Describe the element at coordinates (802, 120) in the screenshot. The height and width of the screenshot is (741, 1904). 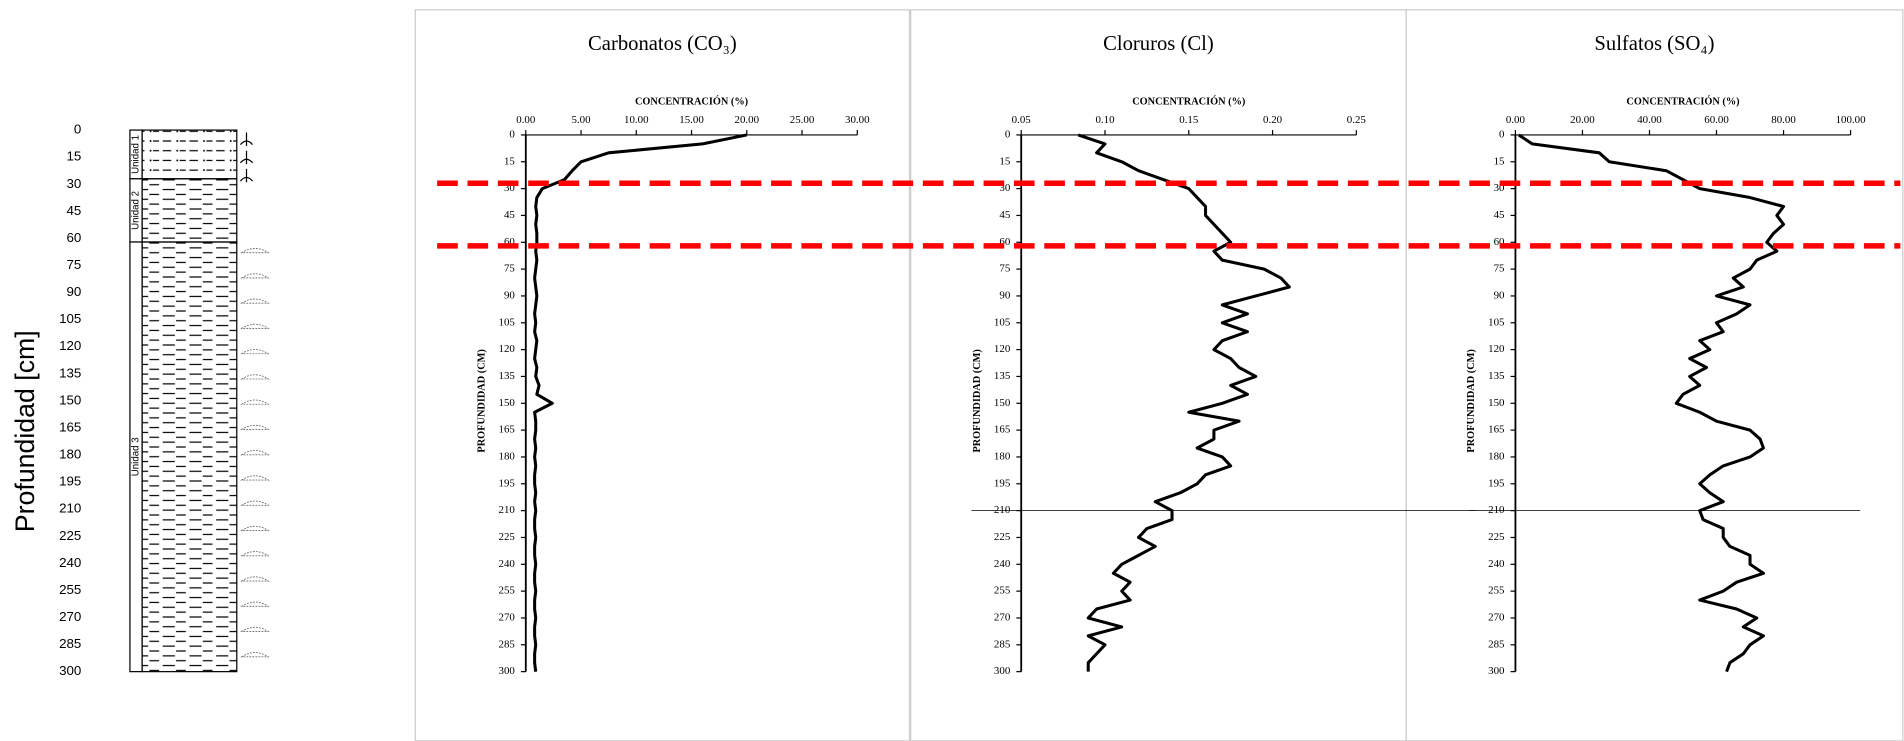
I see `x-tick-label: 25.00` at that location.